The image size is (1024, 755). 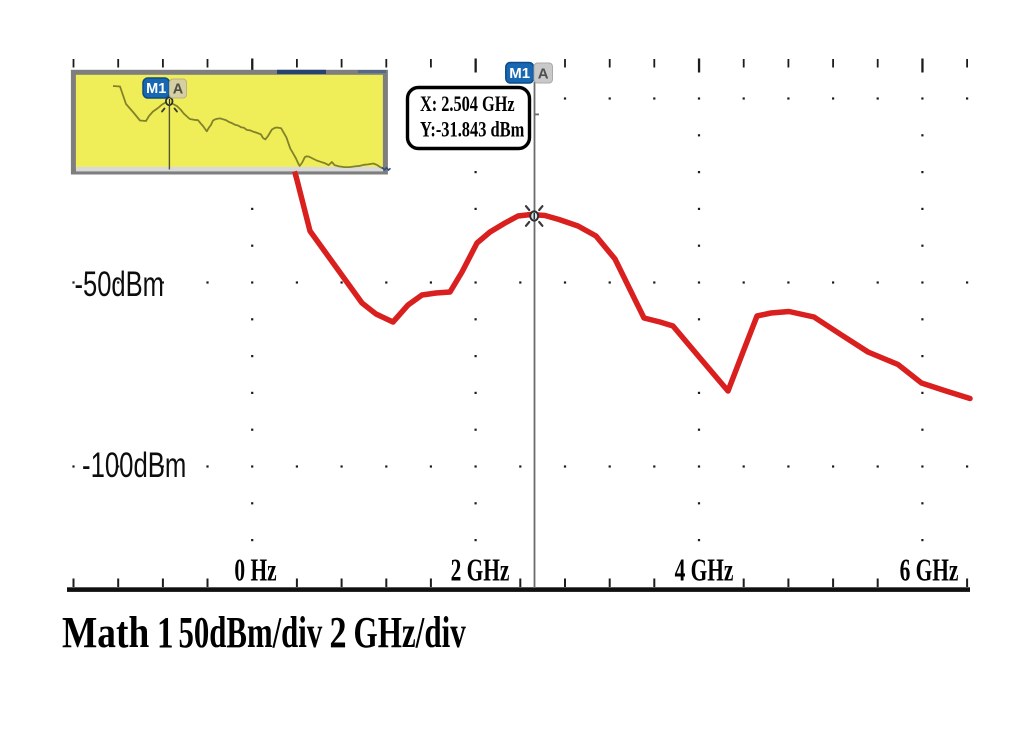 I want to click on svg-text: -100dBm, so click(x=134, y=465).